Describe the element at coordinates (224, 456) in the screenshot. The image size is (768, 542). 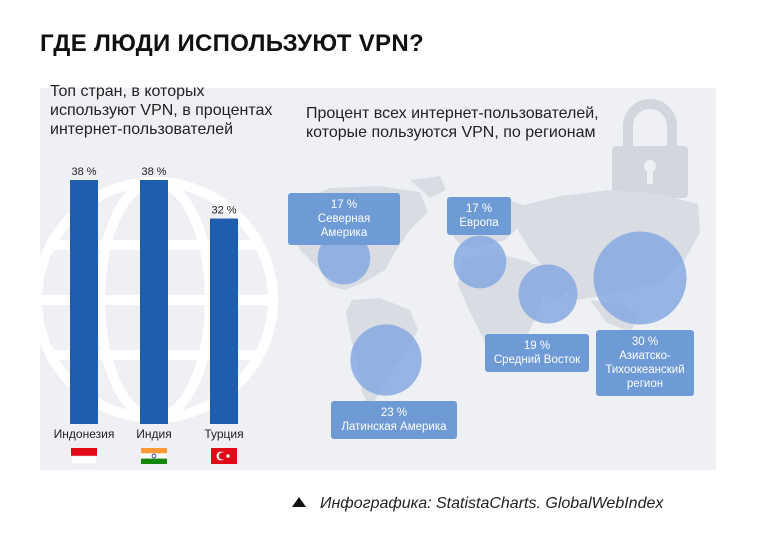
I see `turkey-flag-icon` at that location.